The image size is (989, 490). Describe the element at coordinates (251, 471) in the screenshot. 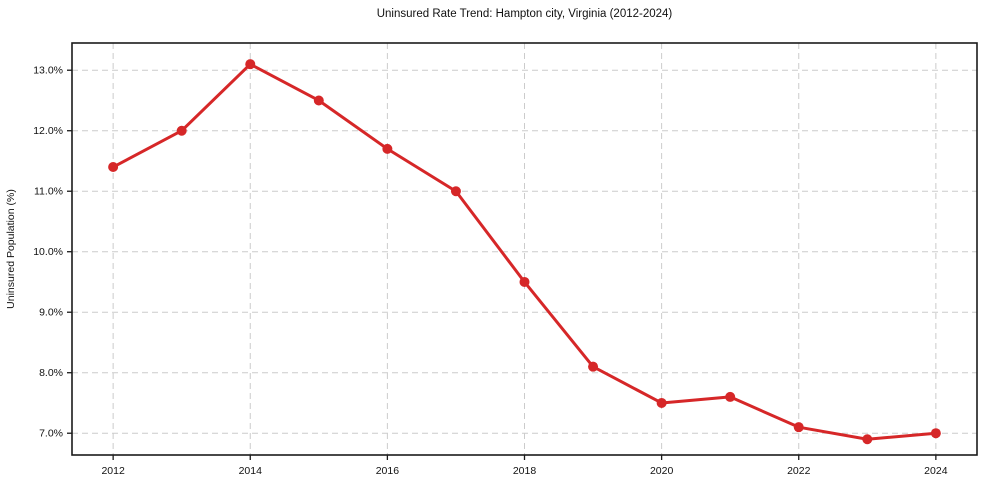

I see `x-tick-label: 2014` at that location.